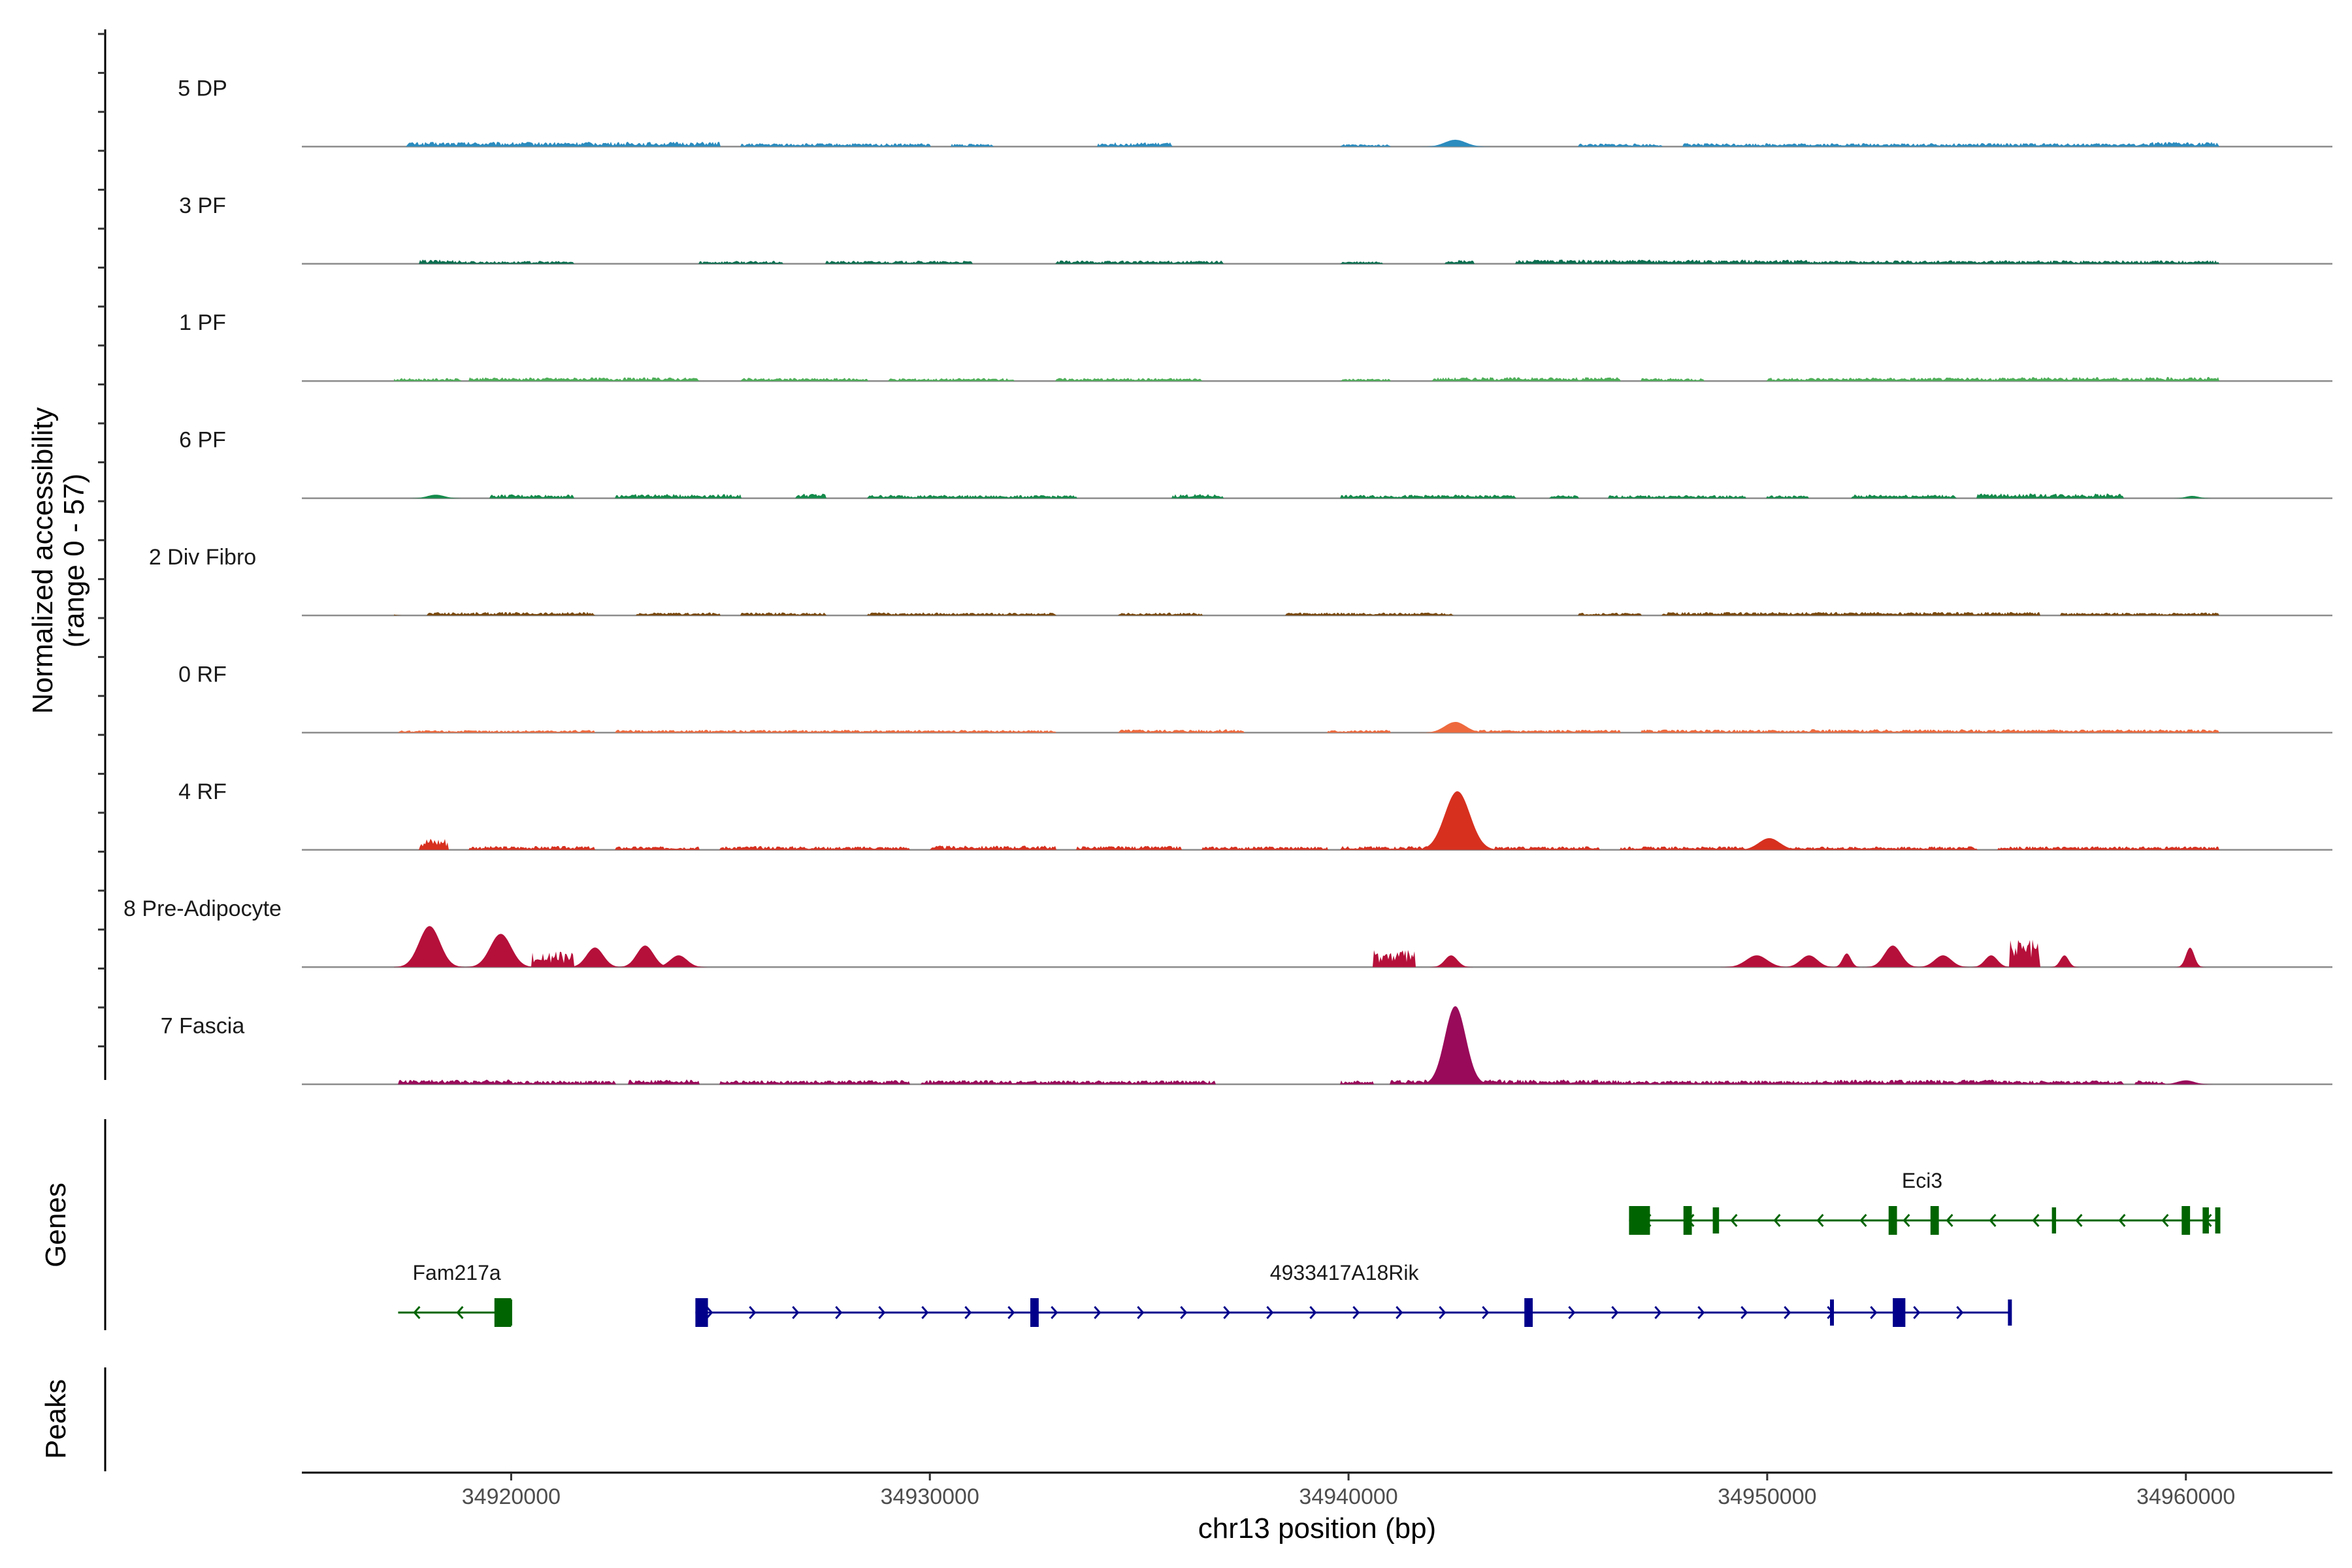 The image size is (2352, 1568). What do you see at coordinates (930, 1496) in the screenshot?
I see `x-tick-label: 34930000` at bounding box center [930, 1496].